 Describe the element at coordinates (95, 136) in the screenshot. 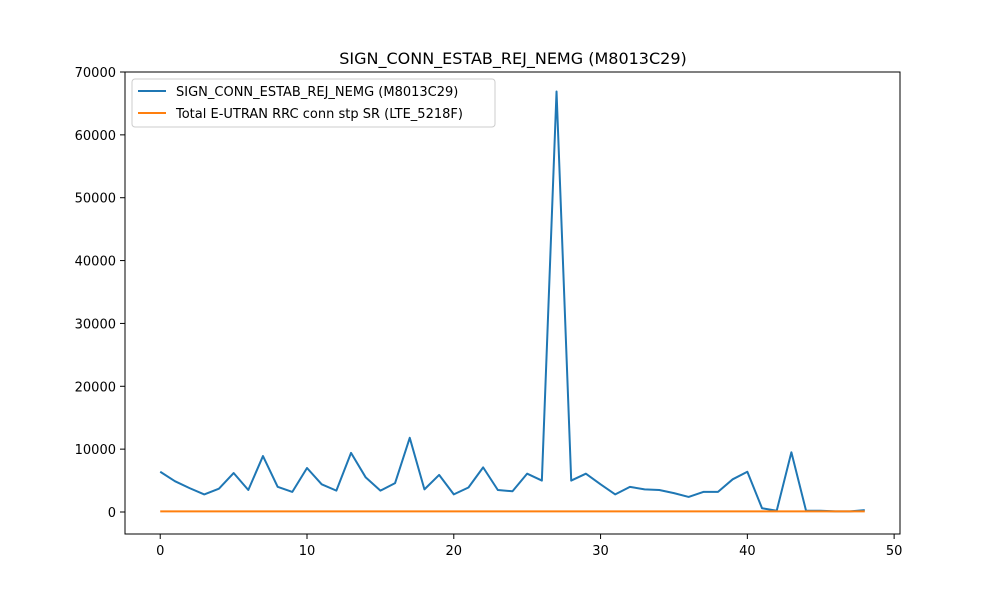

I see `y-tick-label: 60000` at that location.